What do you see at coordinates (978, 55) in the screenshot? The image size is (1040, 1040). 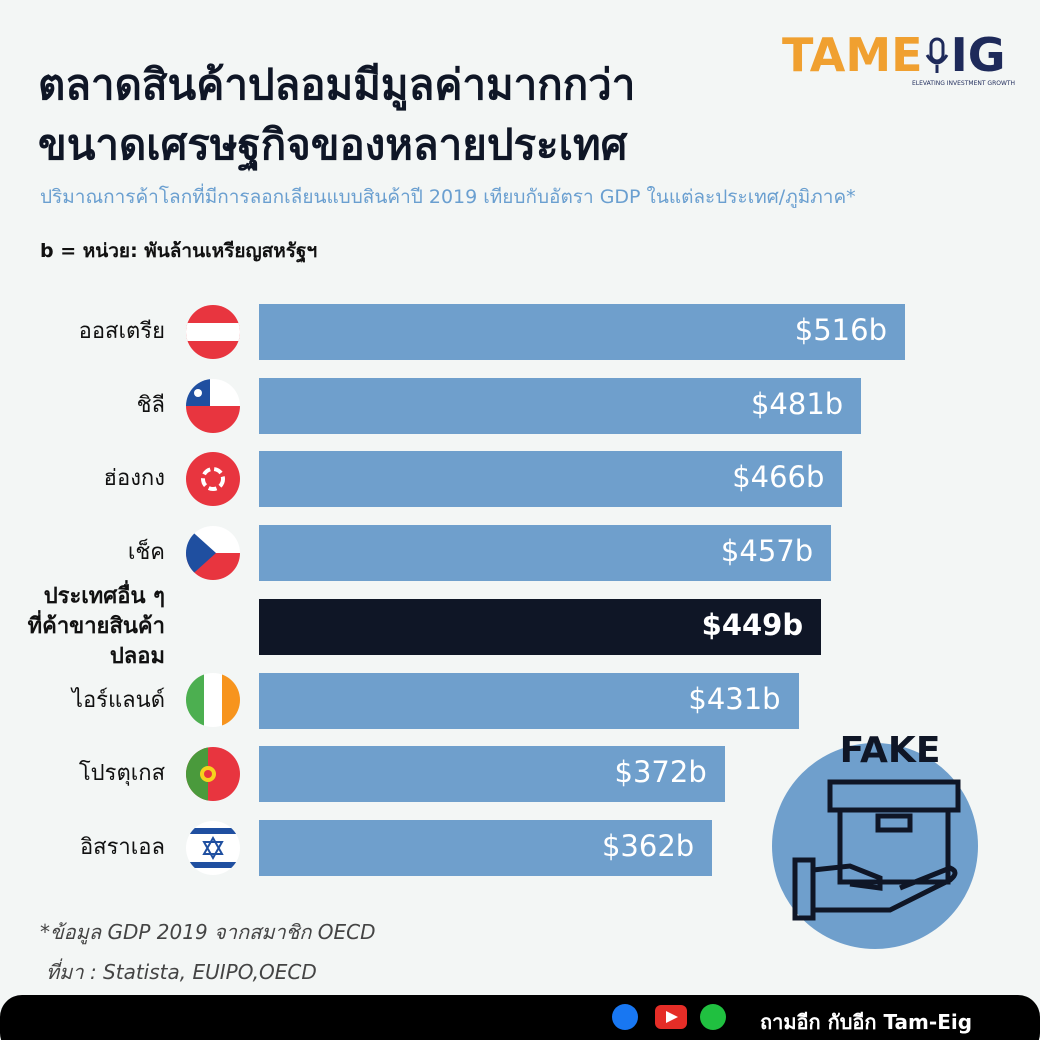 I see `logo-right: IG` at bounding box center [978, 55].